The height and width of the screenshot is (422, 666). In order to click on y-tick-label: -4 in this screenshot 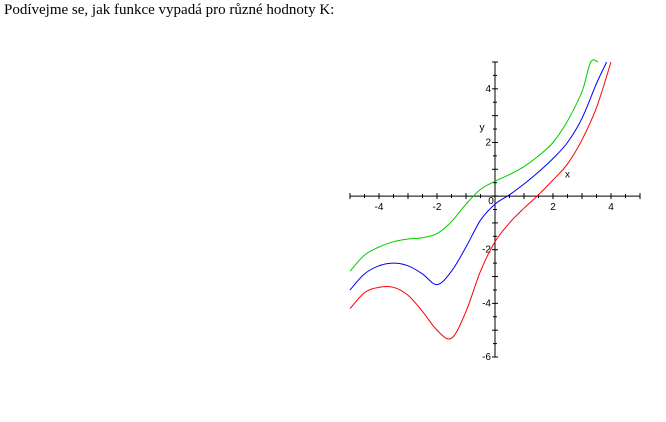, I will do `click(486, 303)`.